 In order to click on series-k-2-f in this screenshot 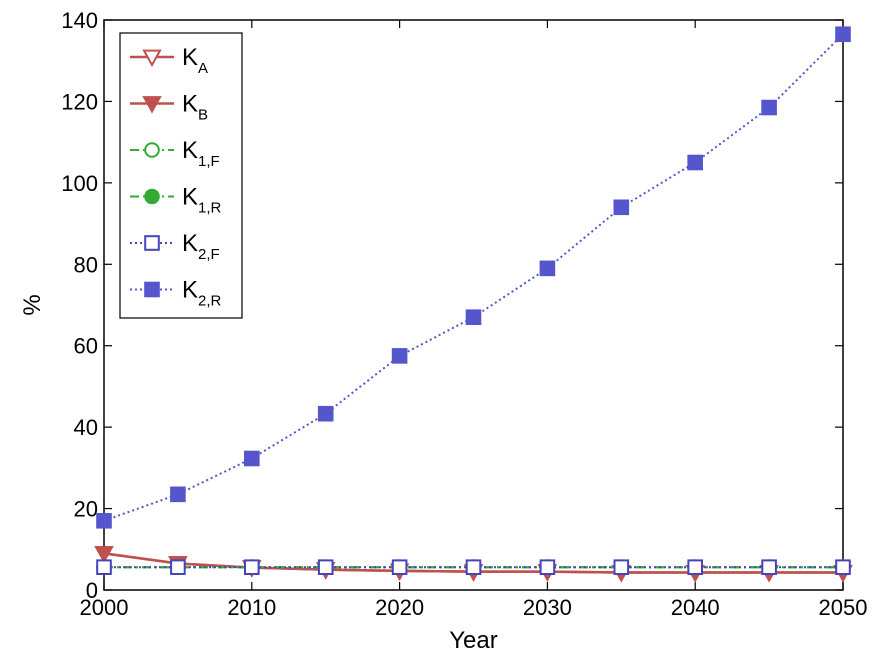, I will do `click(473, 567)`.